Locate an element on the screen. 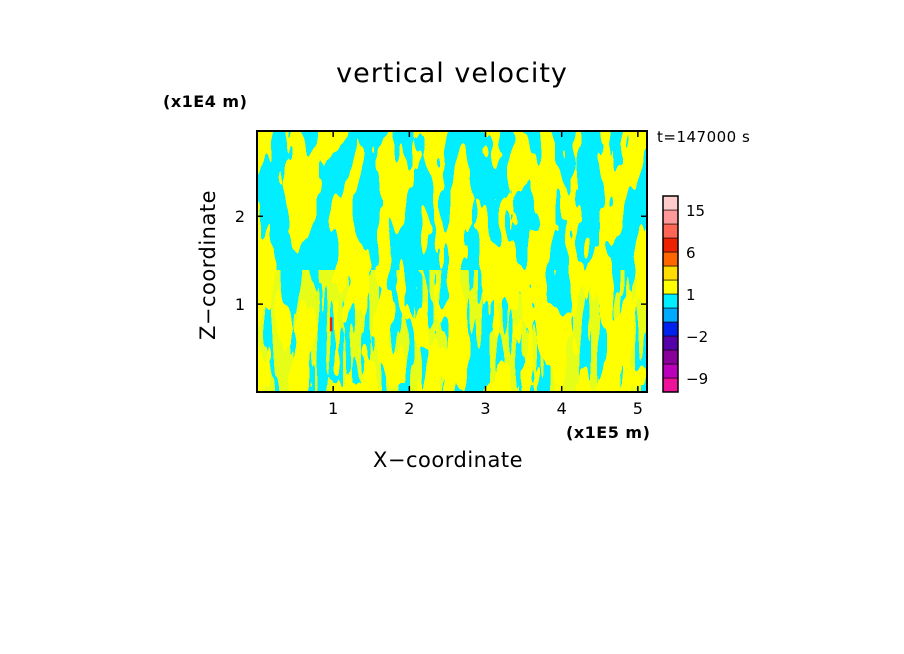 This screenshot has height=654, width=904. x-tick-label: 4 is located at coordinates (562, 408).